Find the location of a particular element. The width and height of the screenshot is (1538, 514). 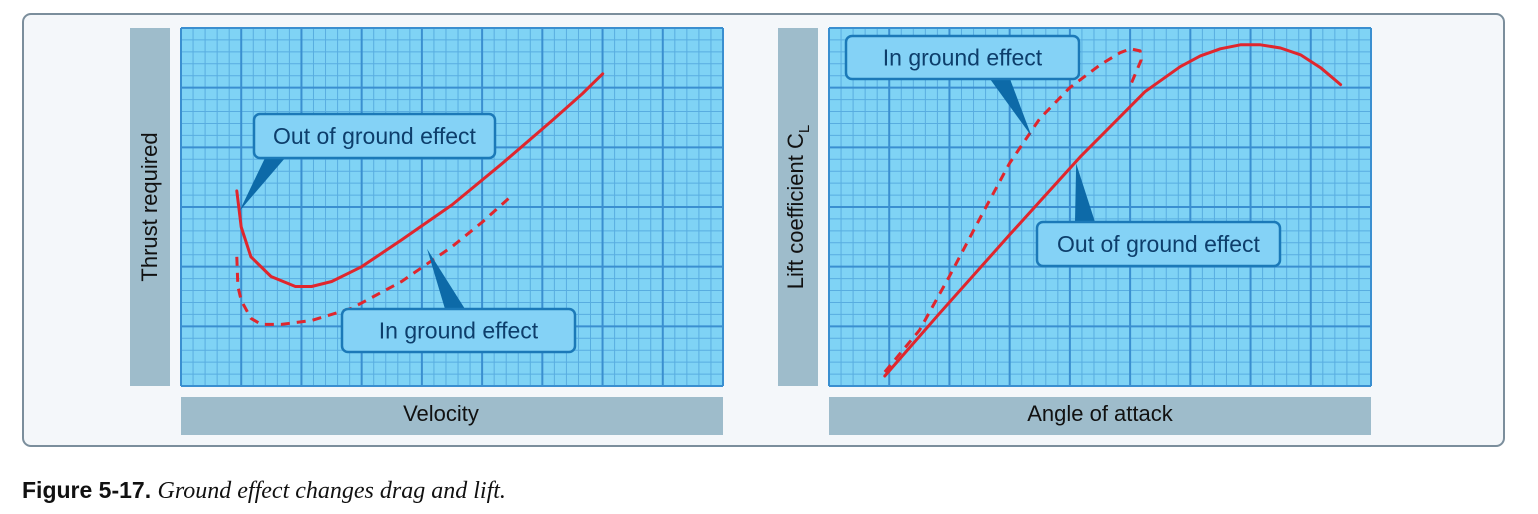

figure-number: Figure 5-17. is located at coordinates (87, 490).